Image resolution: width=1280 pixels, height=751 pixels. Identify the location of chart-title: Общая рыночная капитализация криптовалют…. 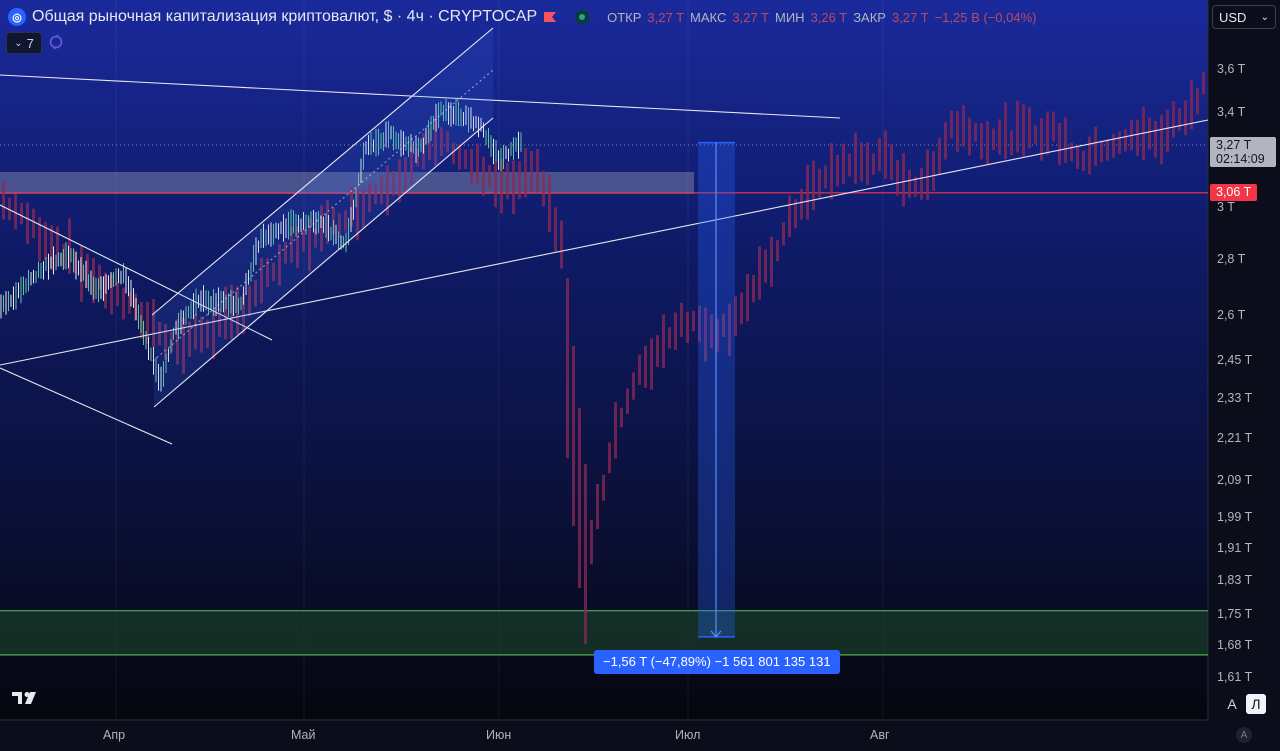
(285, 16).